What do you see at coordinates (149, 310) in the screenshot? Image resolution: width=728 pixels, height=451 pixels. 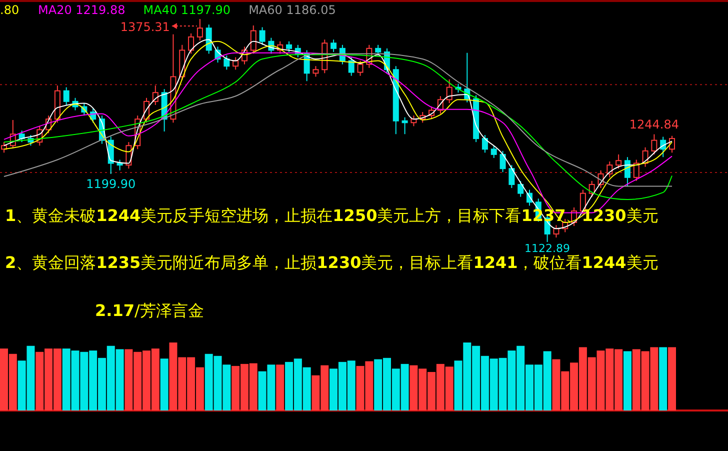 I see `text: 2.17/芳泽言金` at bounding box center [149, 310].